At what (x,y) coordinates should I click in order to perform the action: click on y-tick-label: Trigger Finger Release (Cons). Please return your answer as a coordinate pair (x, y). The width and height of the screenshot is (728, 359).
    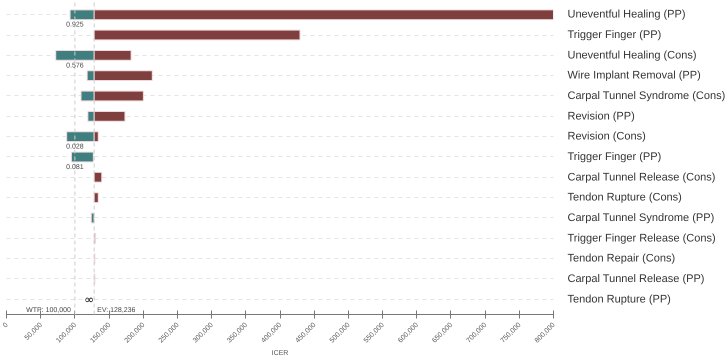
    Looking at the image, I should click on (642, 238).